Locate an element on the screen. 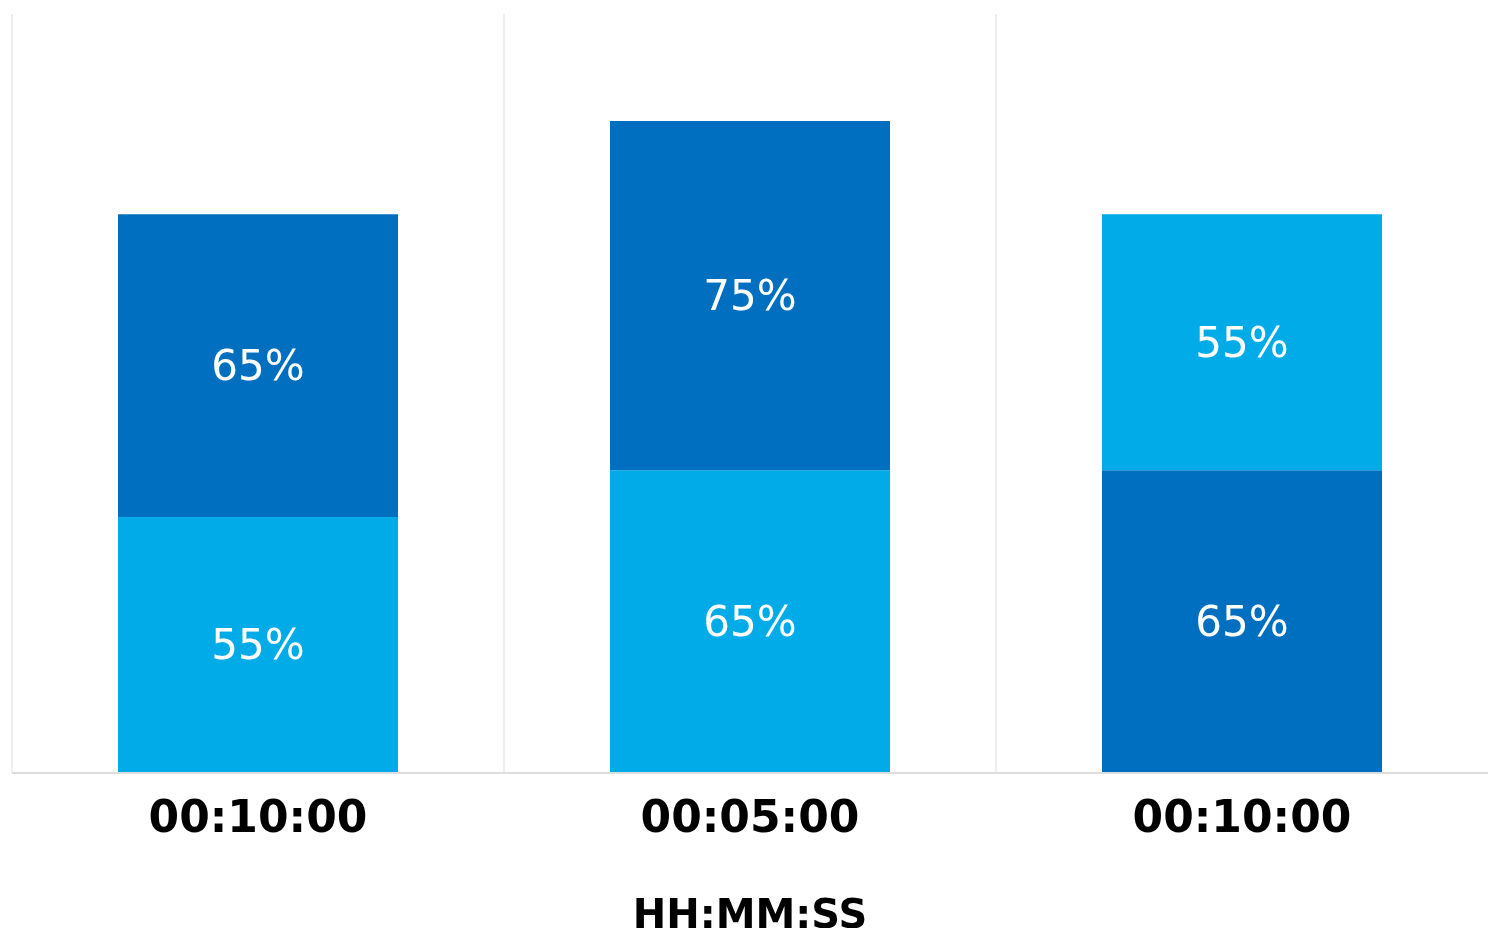 This screenshot has height=938, width=1498. data-label: 75% is located at coordinates (750, 296).